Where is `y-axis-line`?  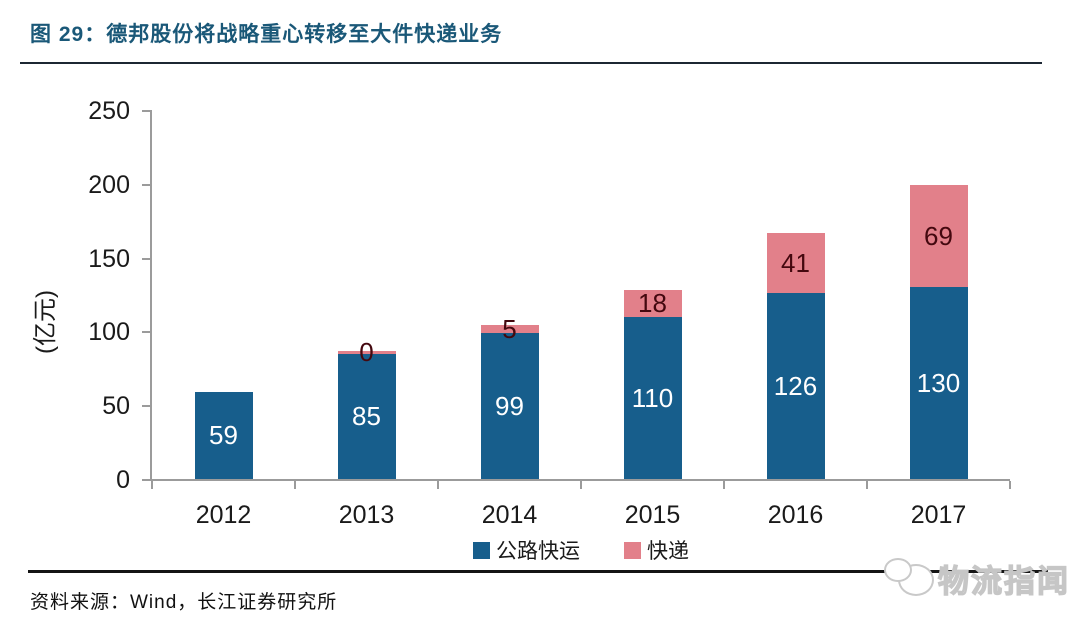 y-axis-line is located at coordinates (151, 295).